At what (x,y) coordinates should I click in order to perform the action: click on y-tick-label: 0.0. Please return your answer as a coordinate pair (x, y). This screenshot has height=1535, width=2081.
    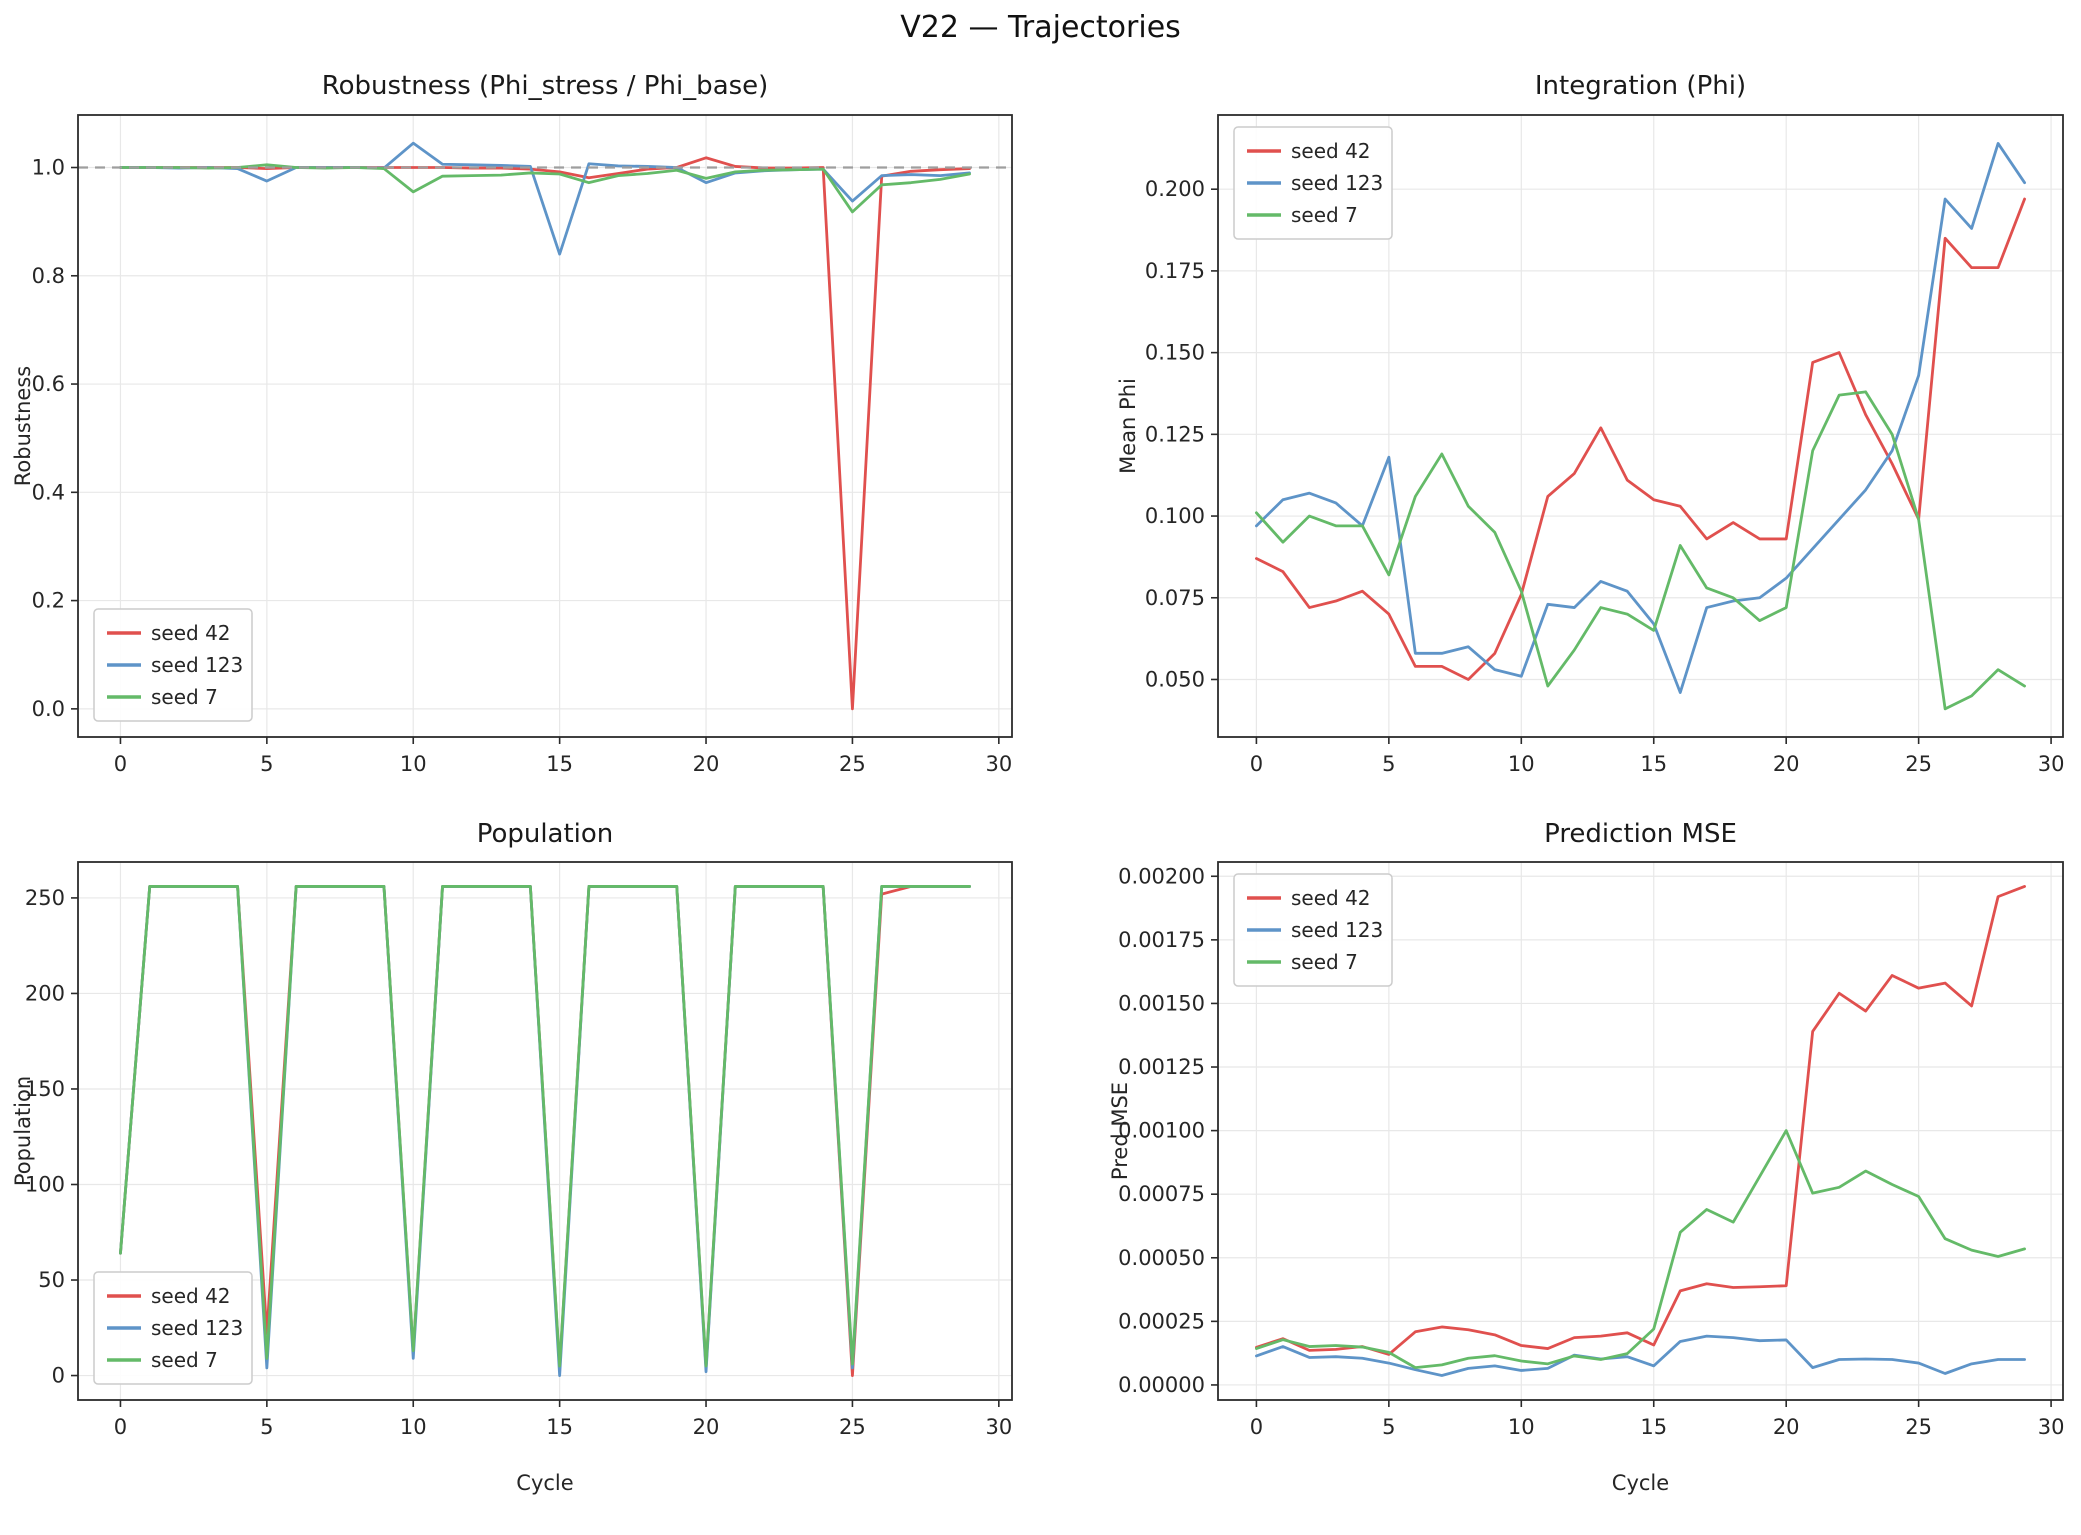
    Looking at the image, I should click on (48, 709).